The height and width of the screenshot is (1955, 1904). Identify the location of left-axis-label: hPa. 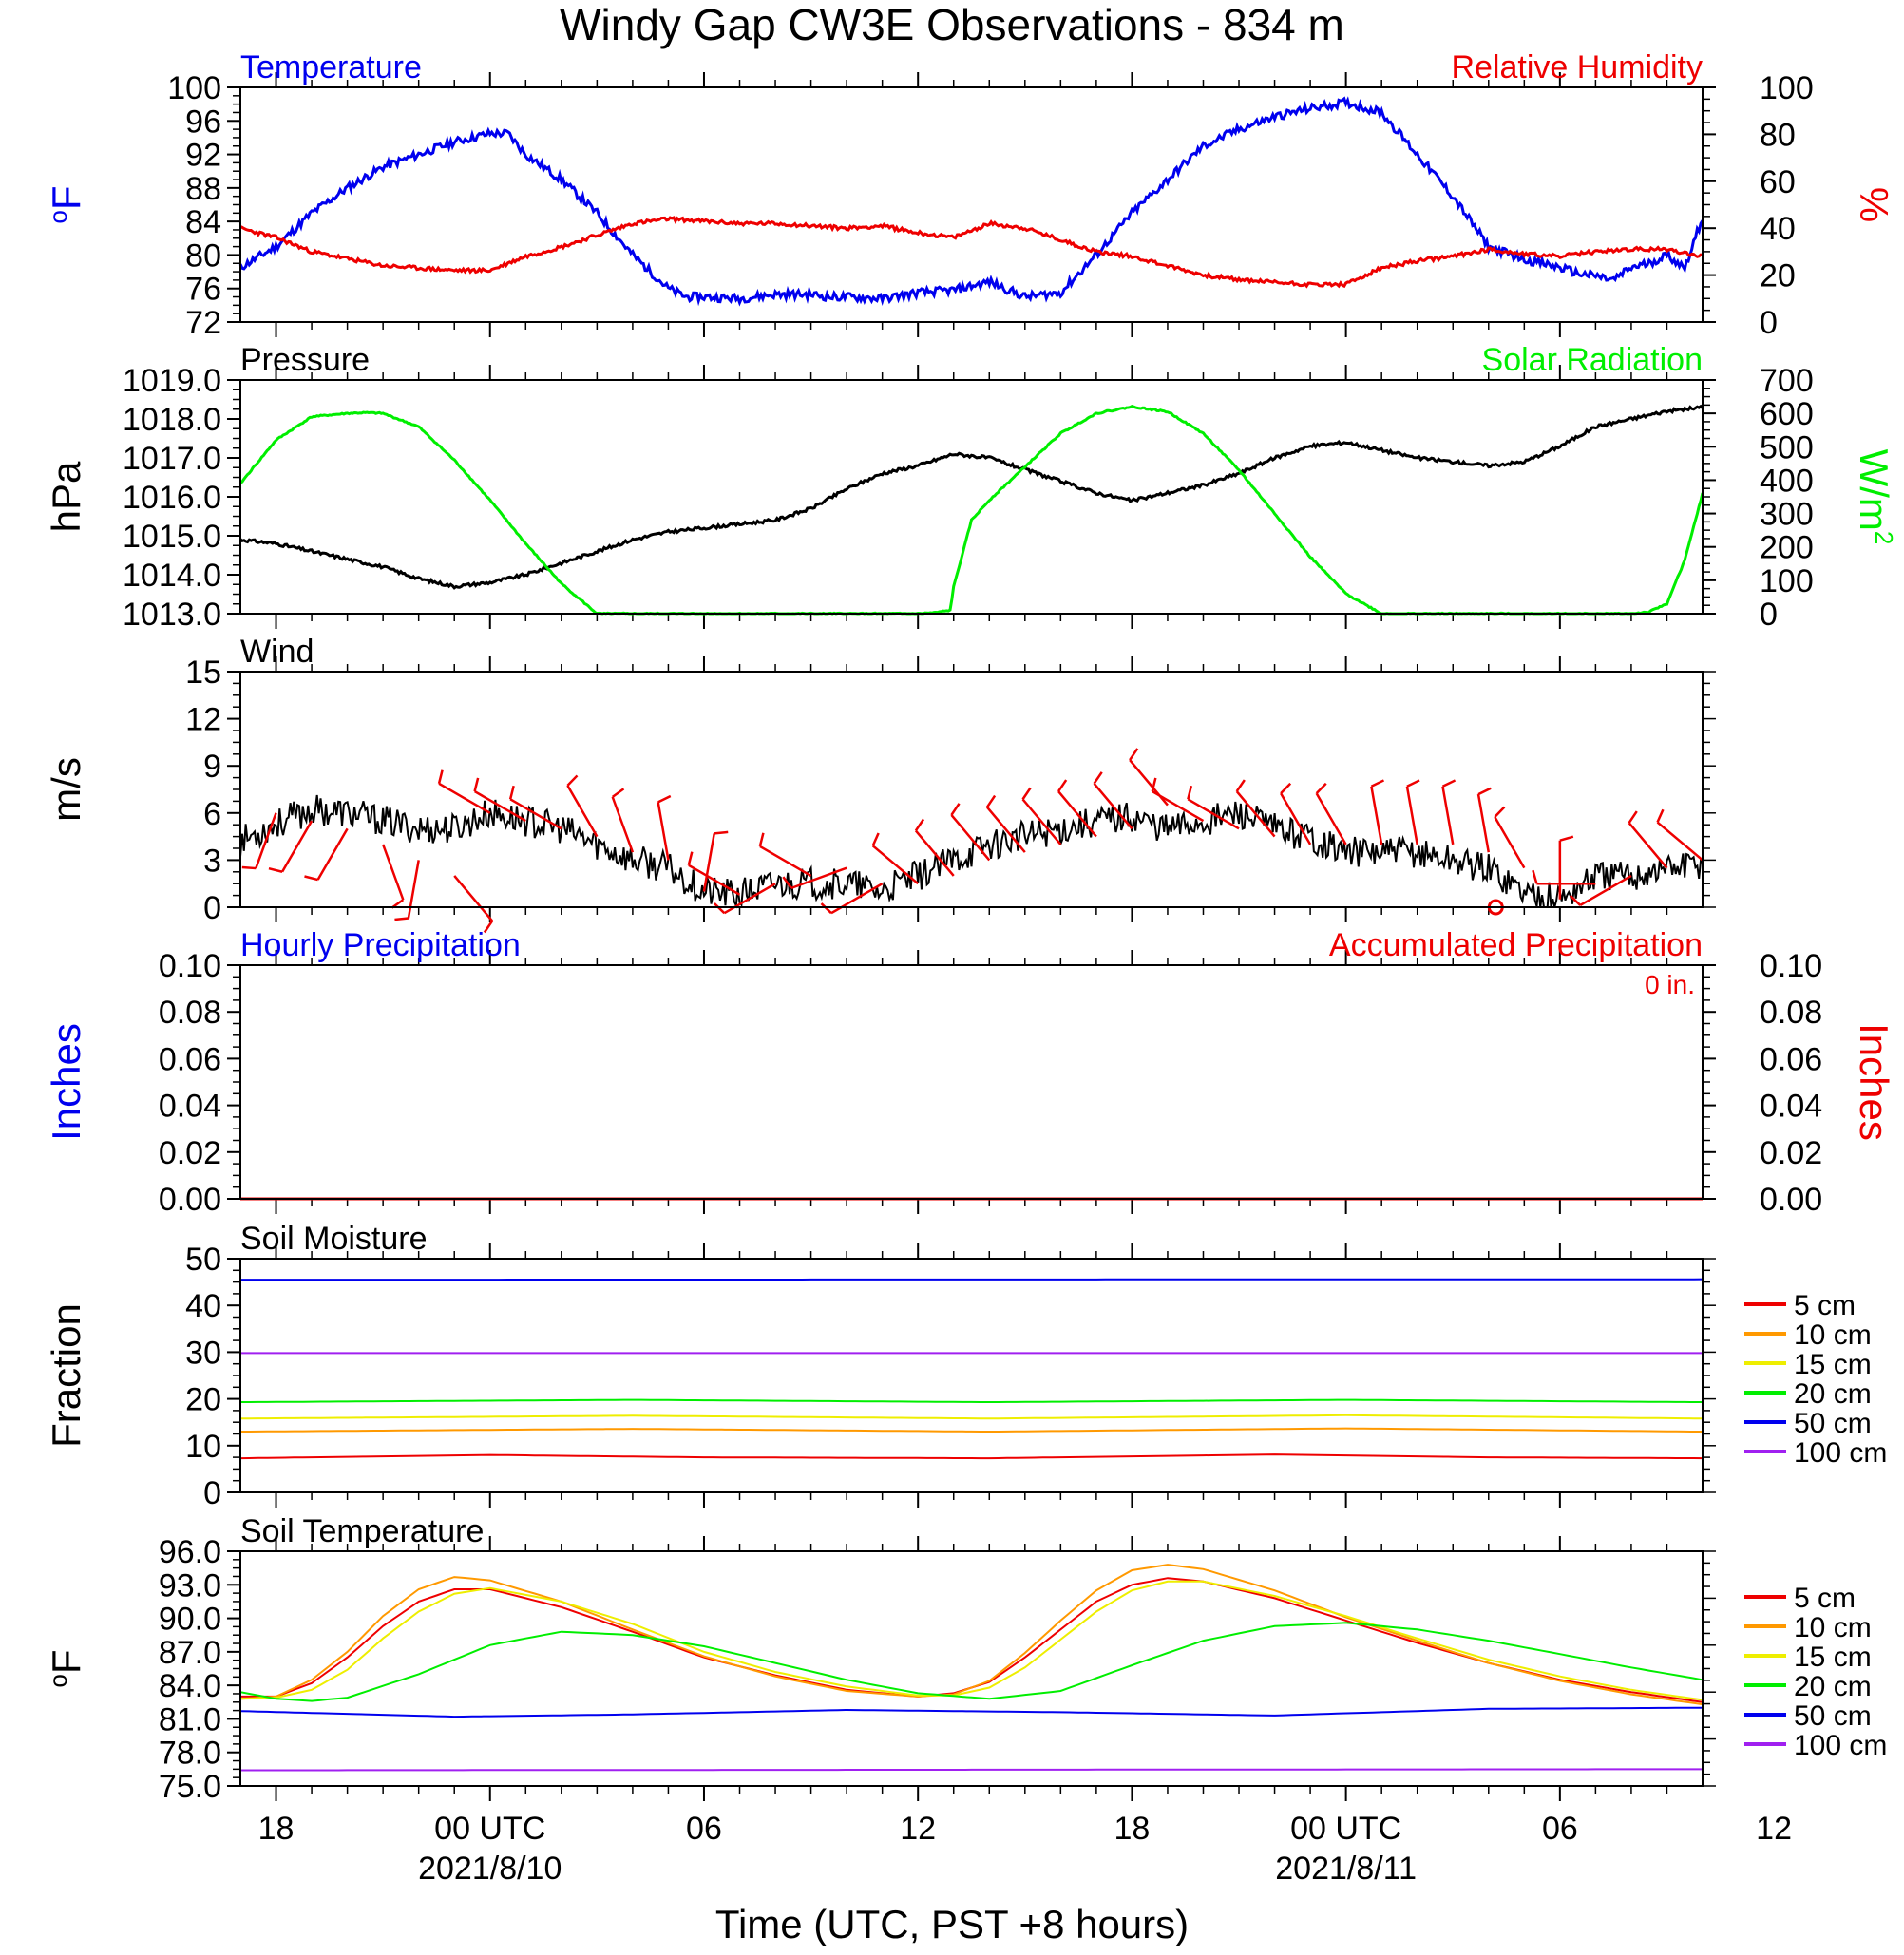
(66, 496).